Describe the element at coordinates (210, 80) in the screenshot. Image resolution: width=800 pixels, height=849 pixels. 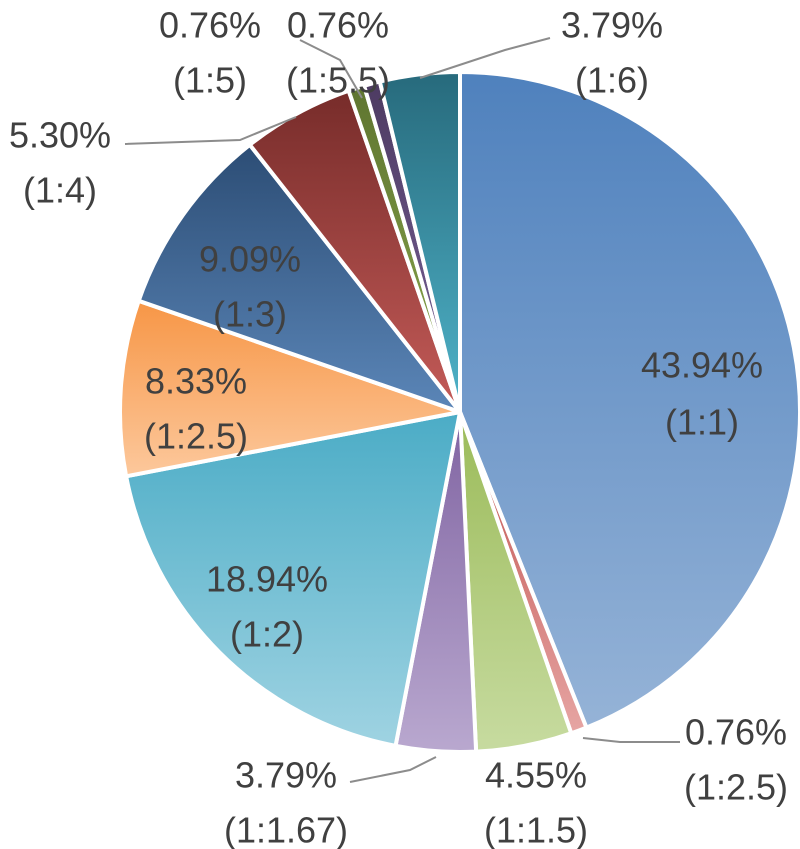
I see `slice-ratio-label: (1:5)` at that location.